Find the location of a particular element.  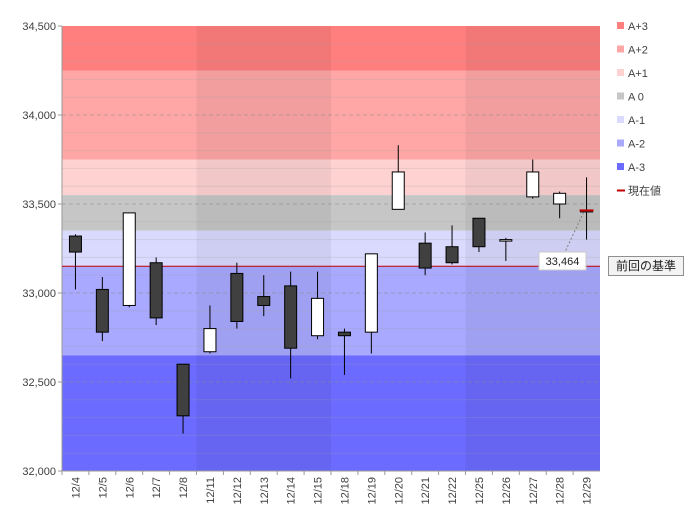

x-tick-label: 12/11 is located at coordinates (211, 490).